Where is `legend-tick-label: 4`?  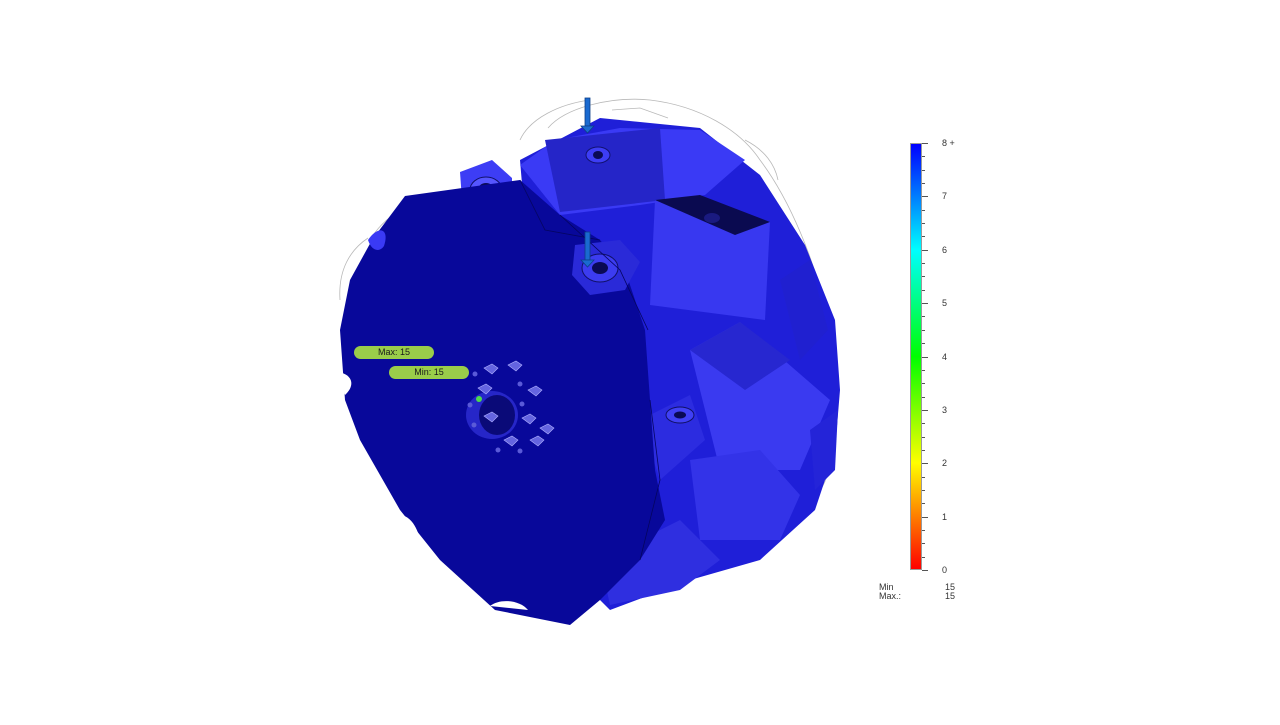
legend-tick-label: 4 is located at coordinates (945, 357).